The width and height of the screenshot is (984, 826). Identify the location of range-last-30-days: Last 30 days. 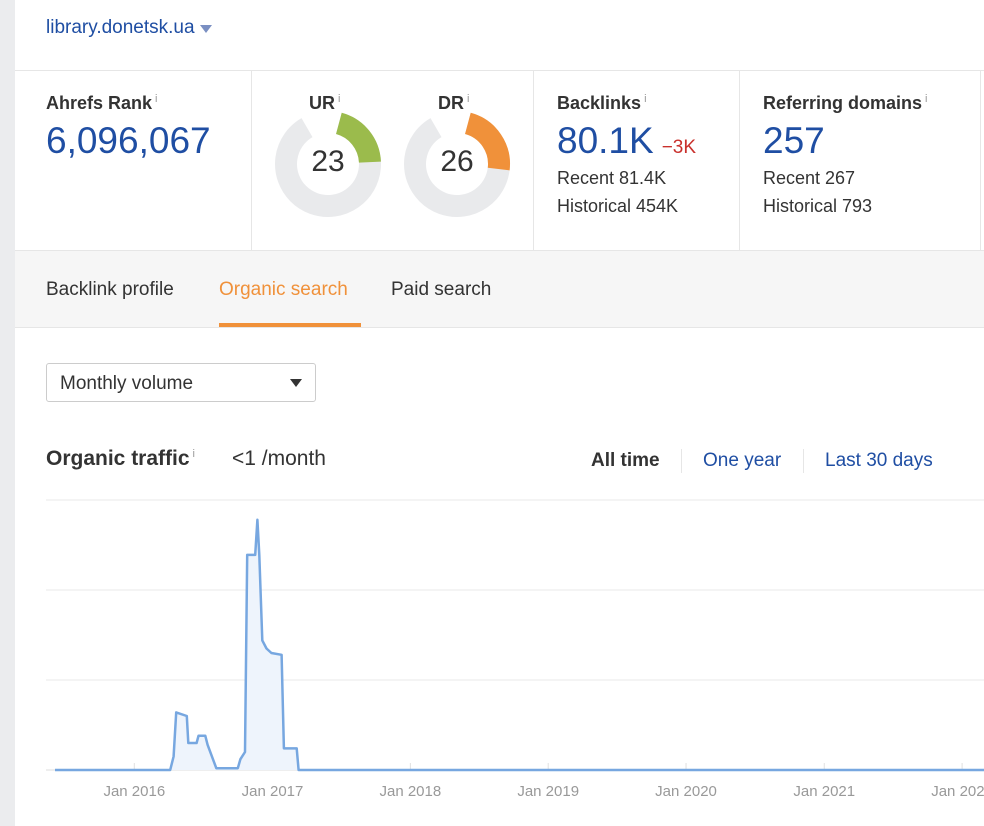
(879, 460).